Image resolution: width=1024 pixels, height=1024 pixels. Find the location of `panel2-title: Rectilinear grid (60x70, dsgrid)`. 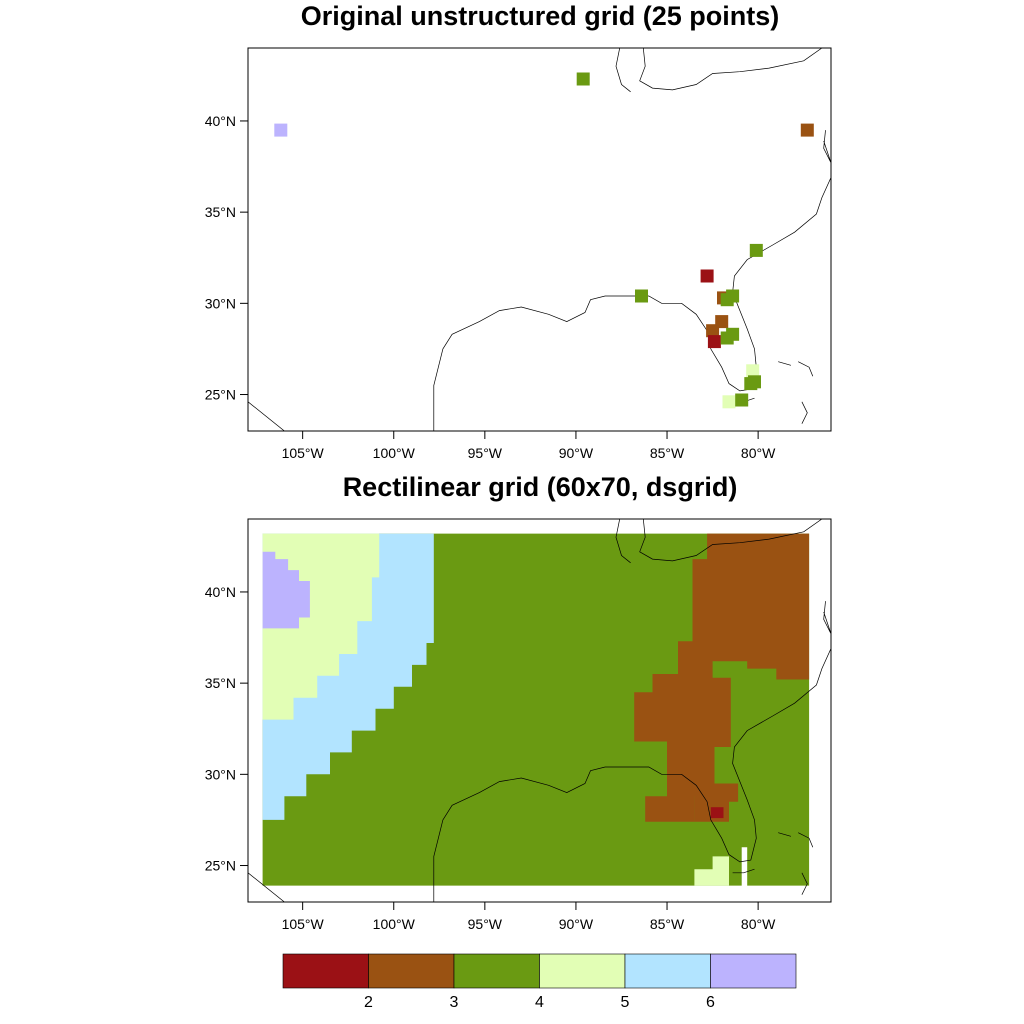

panel2-title: Rectilinear grid (60x70, dsgrid) is located at coordinates (540, 487).